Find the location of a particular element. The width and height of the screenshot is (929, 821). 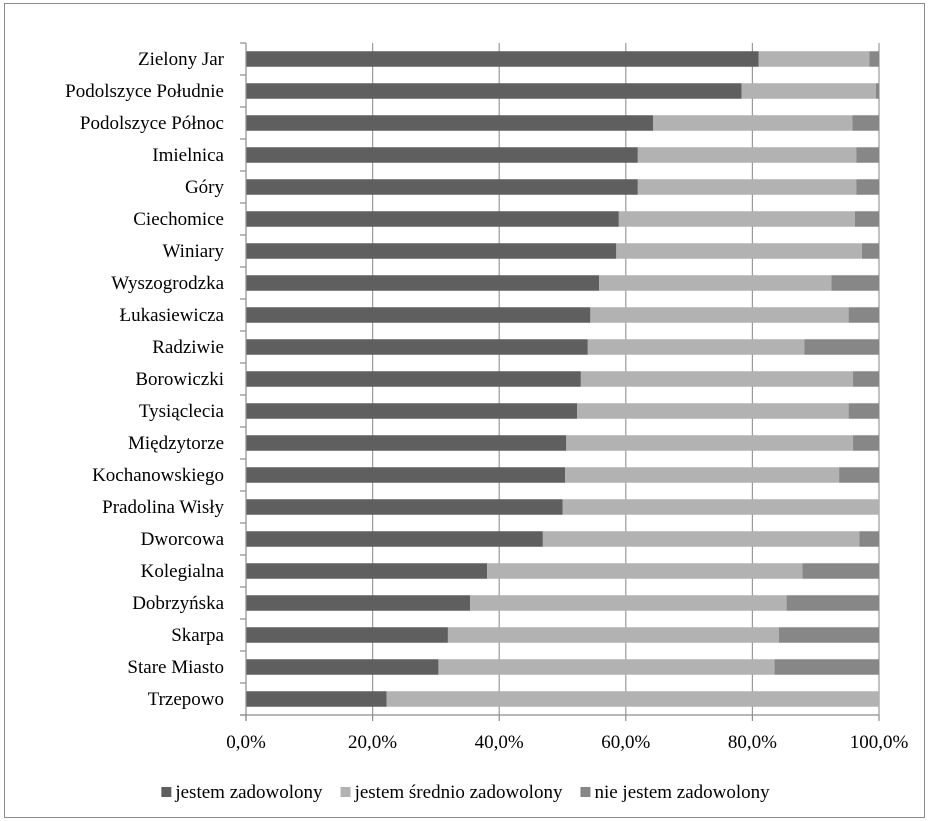

category-label-ciechomice: Ciechomice is located at coordinates (178, 219).